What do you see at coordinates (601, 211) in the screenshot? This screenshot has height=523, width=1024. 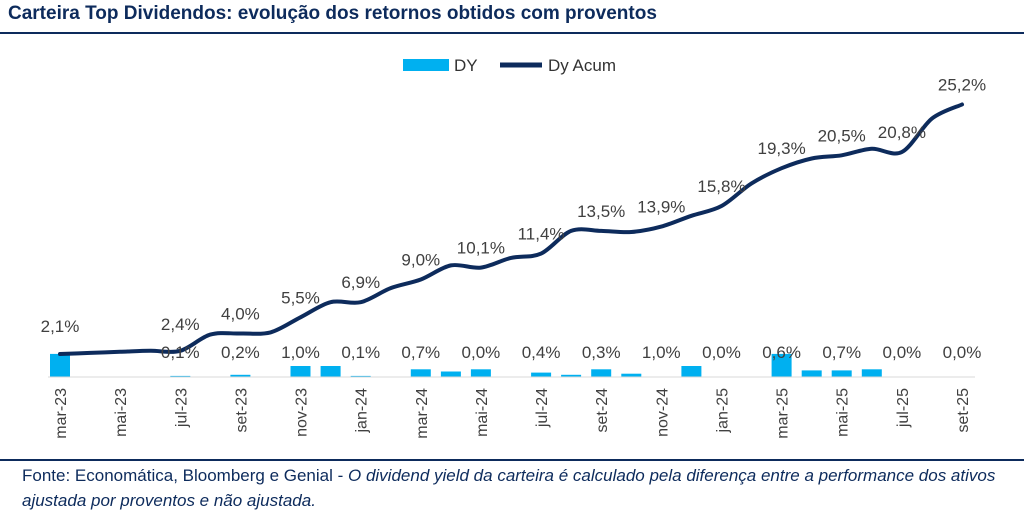 I see `dy-acum-data-label: 13,5%` at bounding box center [601, 211].